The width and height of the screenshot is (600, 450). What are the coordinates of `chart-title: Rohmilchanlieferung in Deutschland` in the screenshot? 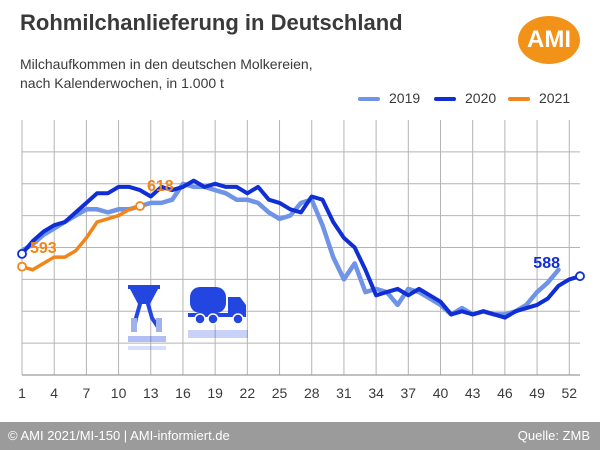 It's located at (211, 22).